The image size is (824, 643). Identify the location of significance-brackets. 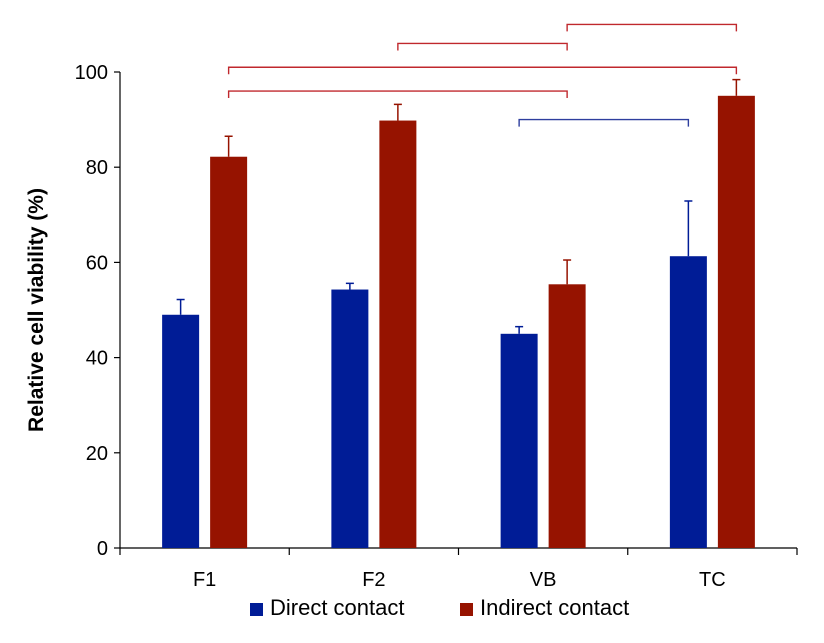
(482, 75).